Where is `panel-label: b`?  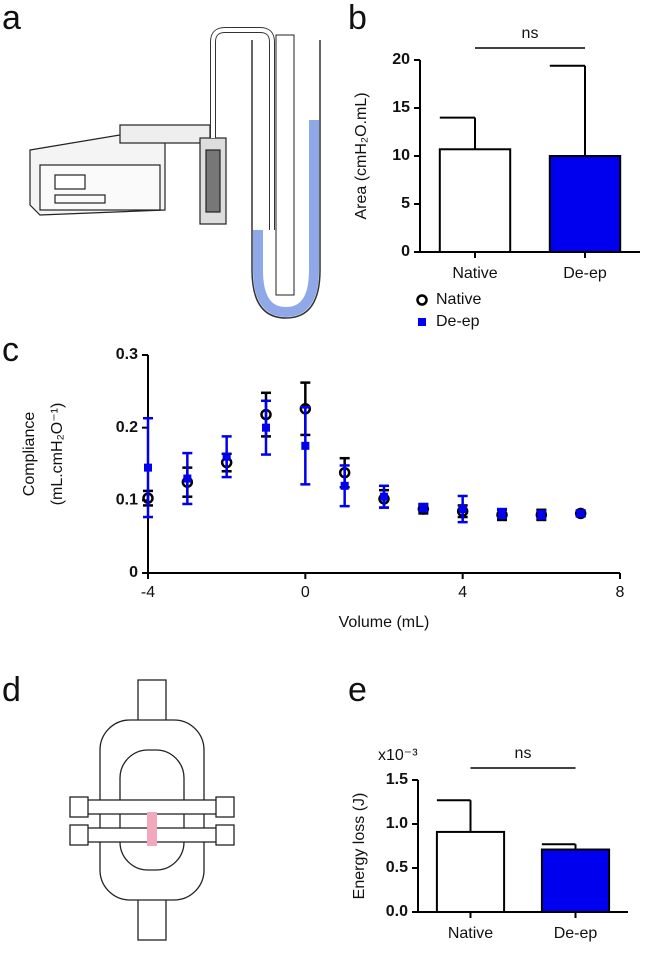 panel-label: b is located at coordinates (357, 18).